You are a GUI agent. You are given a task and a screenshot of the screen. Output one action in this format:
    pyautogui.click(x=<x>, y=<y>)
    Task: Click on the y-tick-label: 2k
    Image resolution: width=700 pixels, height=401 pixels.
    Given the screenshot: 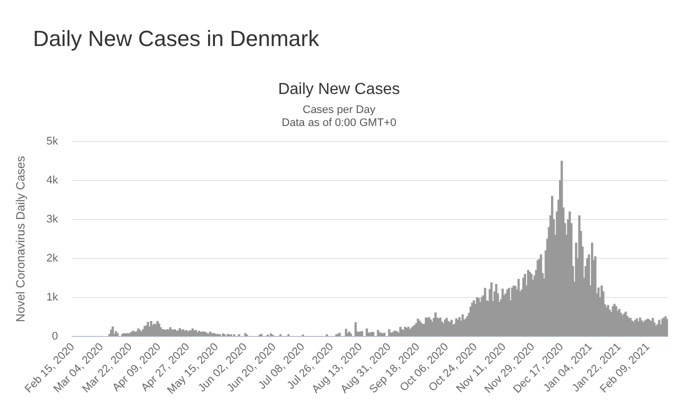 What is the action you would take?
    pyautogui.click(x=52, y=258)
    